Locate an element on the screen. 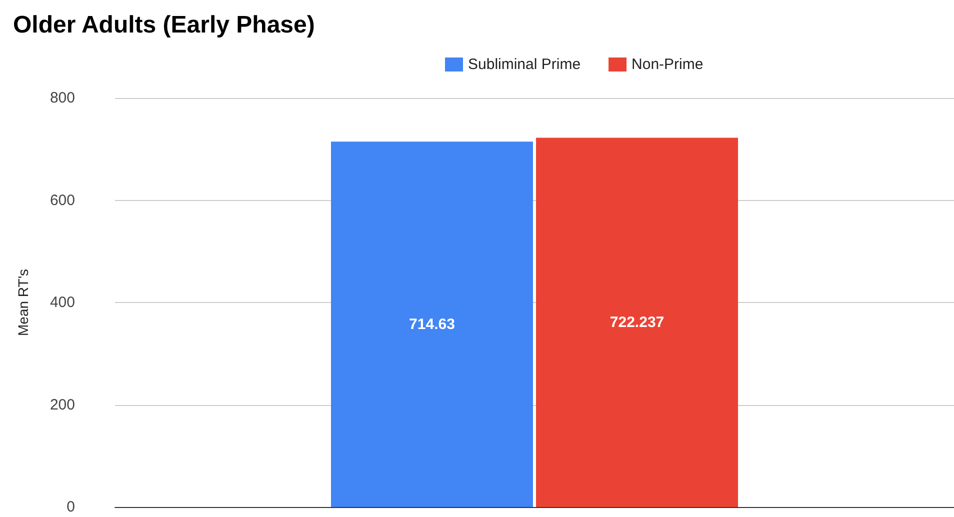  y-tick-label: 800 is located at coordinates (62, 98).